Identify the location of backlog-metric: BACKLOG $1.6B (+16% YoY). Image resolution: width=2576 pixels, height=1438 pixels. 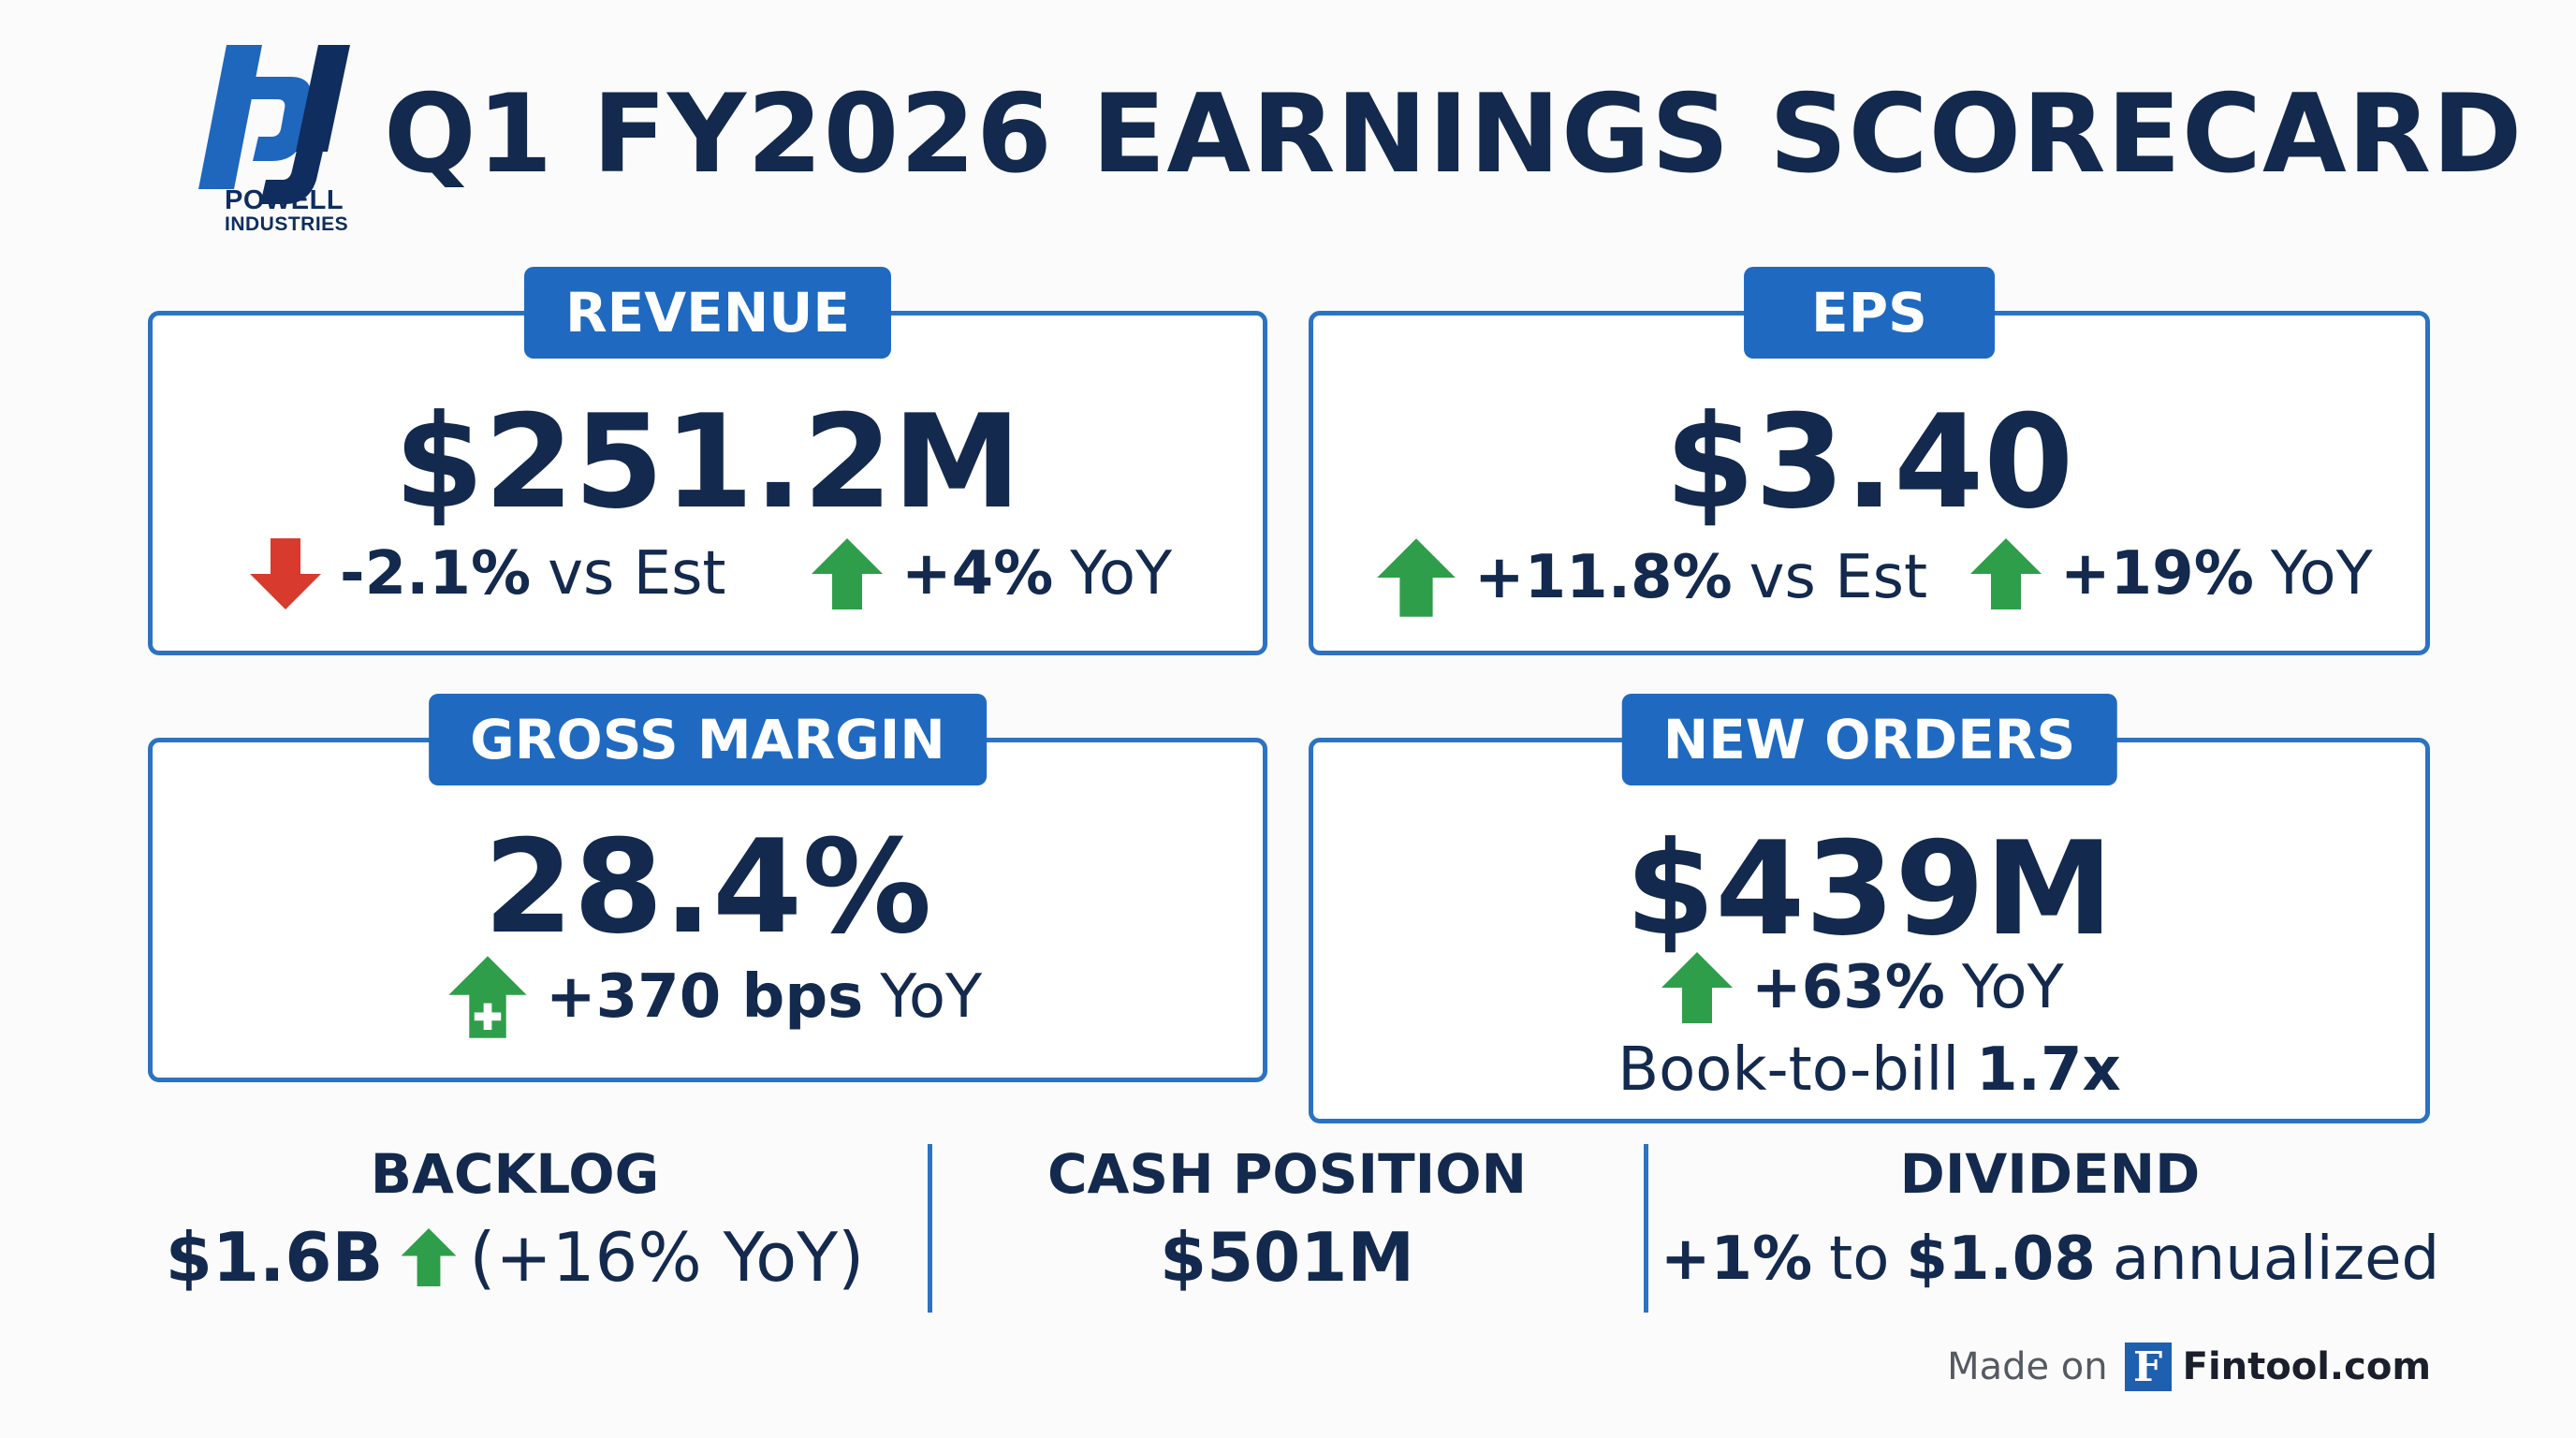
(515, 1219).